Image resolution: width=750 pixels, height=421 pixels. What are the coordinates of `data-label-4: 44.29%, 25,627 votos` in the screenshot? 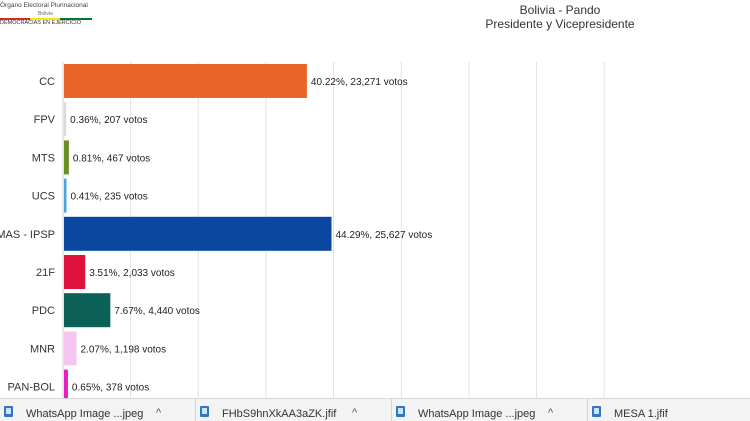 It's located at (384, 235).